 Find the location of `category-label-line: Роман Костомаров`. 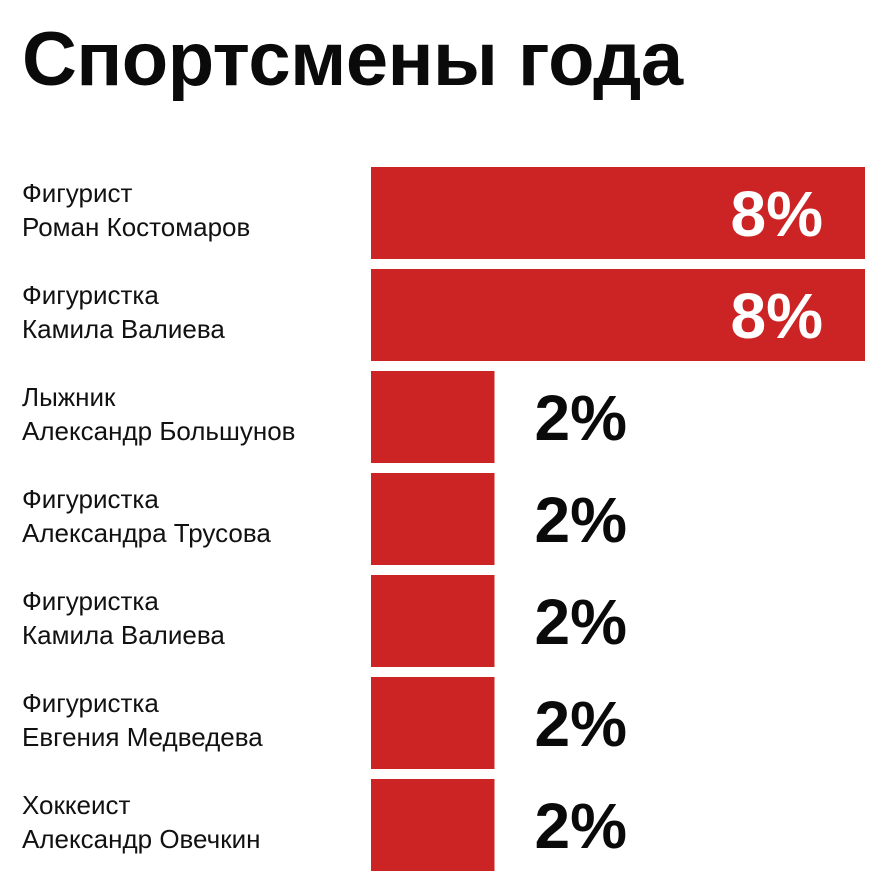

category-label-line: Роман Костомаров is located at coordinates (136, 227).